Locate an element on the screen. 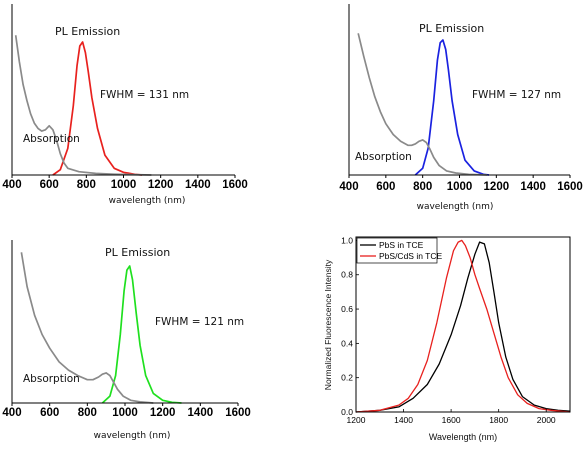 The image size is (585, 456). legend-label-pbs-cds: PbS/CdS in TCE is located at coordinates (410, 256).